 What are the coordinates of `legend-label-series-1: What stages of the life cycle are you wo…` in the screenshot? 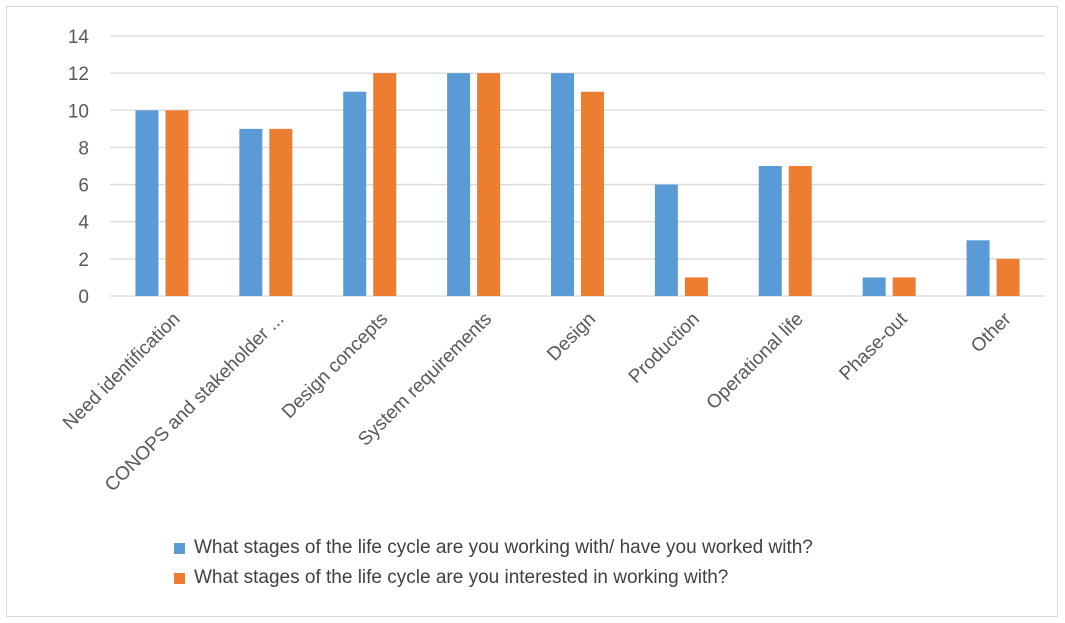 It's located at (503, 547).